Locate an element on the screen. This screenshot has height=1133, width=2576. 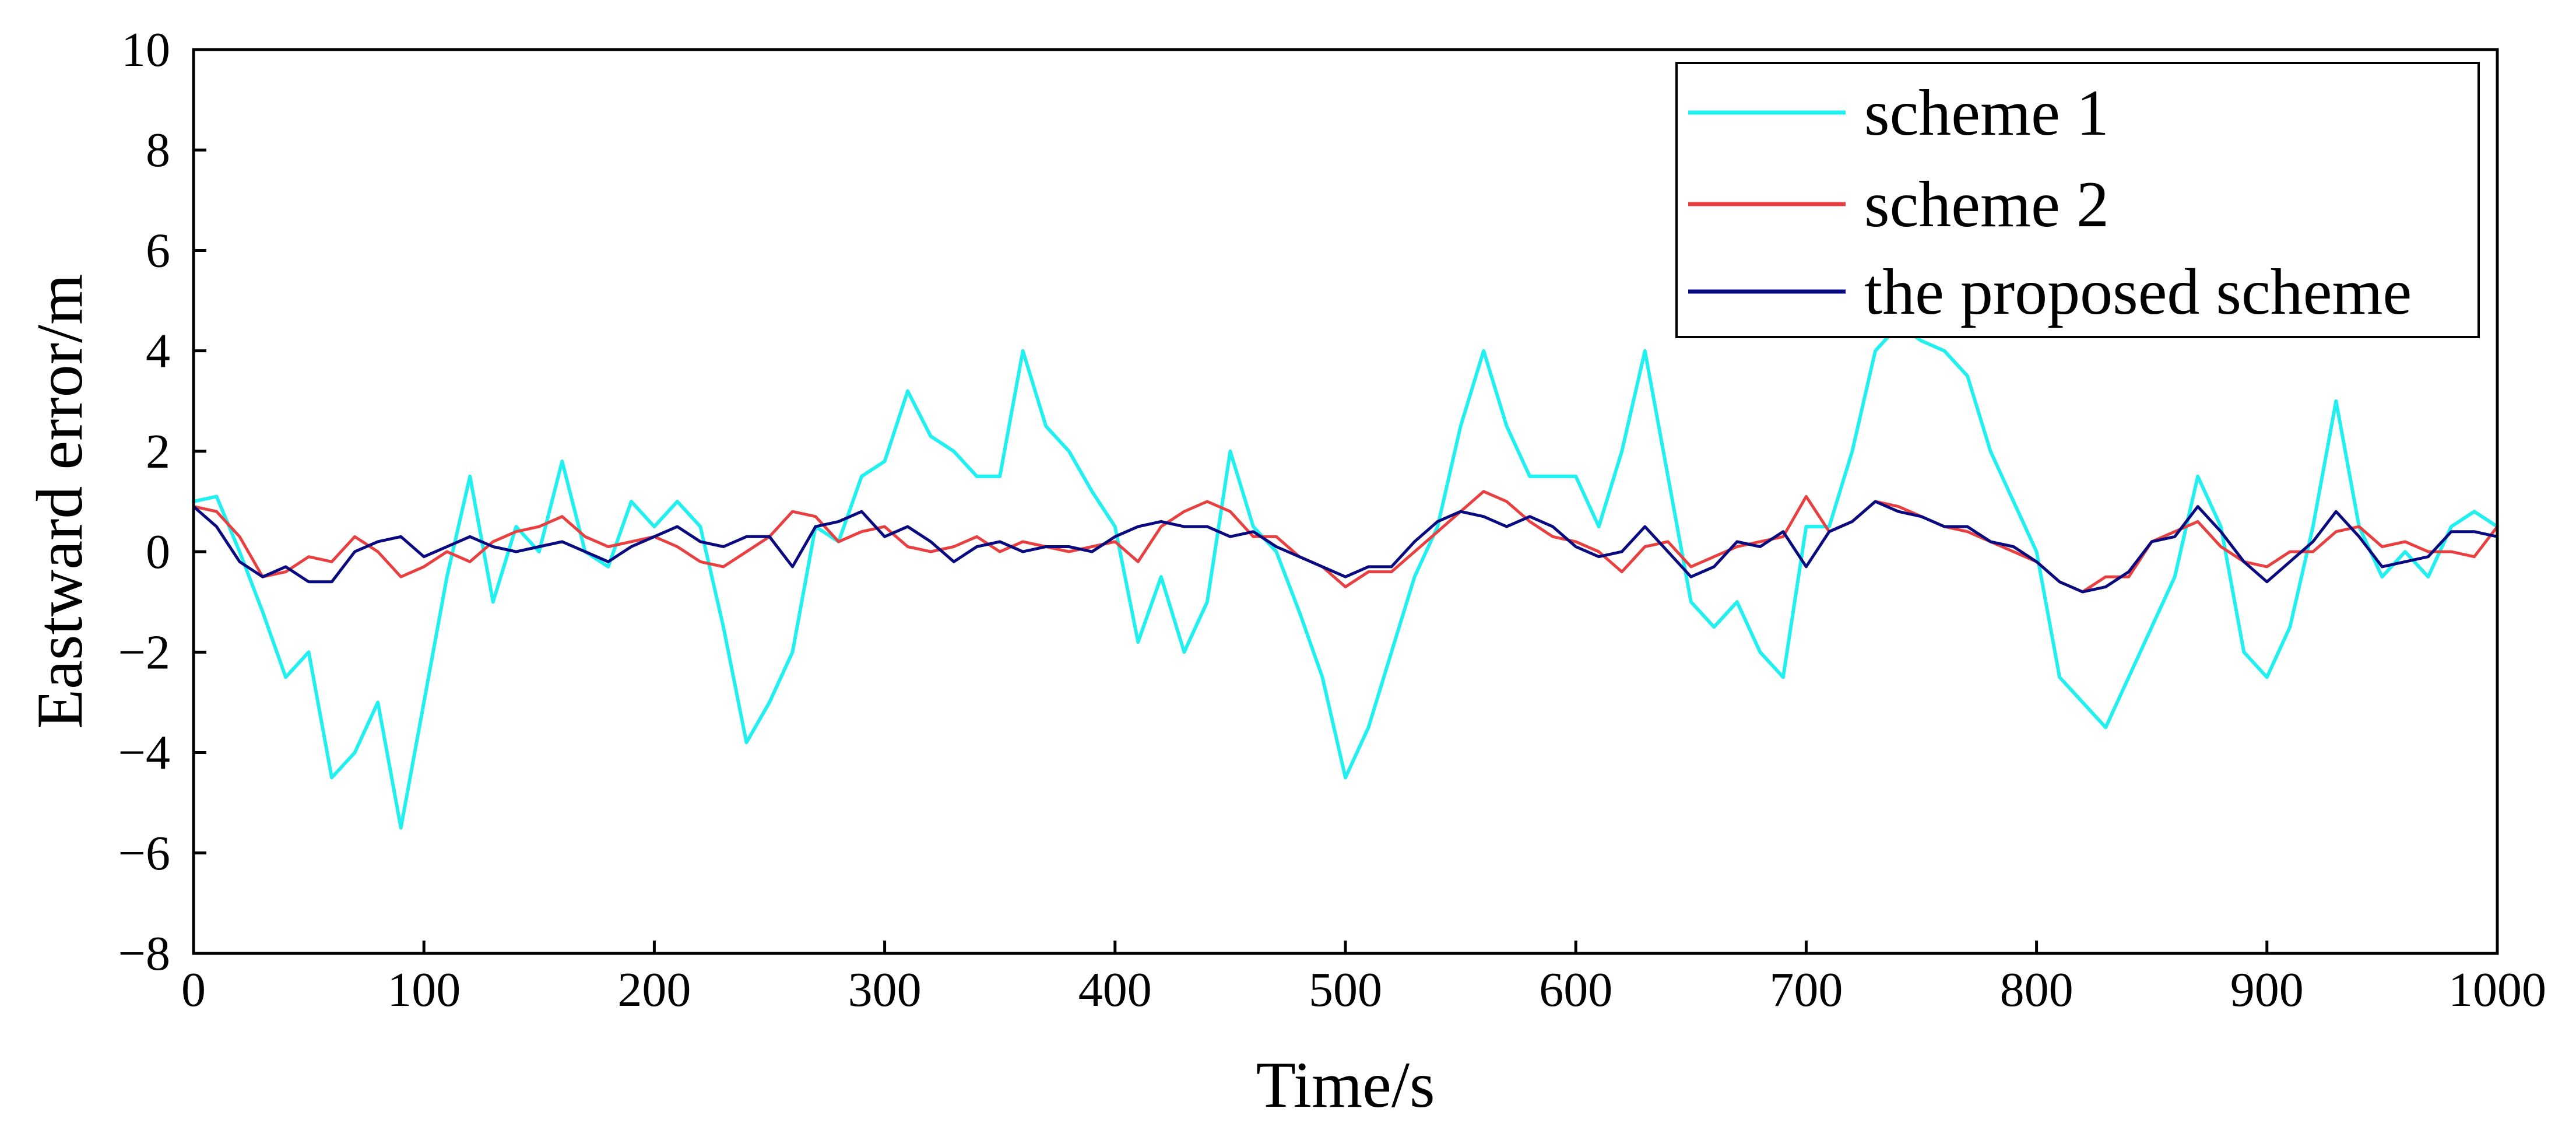
x-tick-label: 300 is located at coordinates (885, 990).